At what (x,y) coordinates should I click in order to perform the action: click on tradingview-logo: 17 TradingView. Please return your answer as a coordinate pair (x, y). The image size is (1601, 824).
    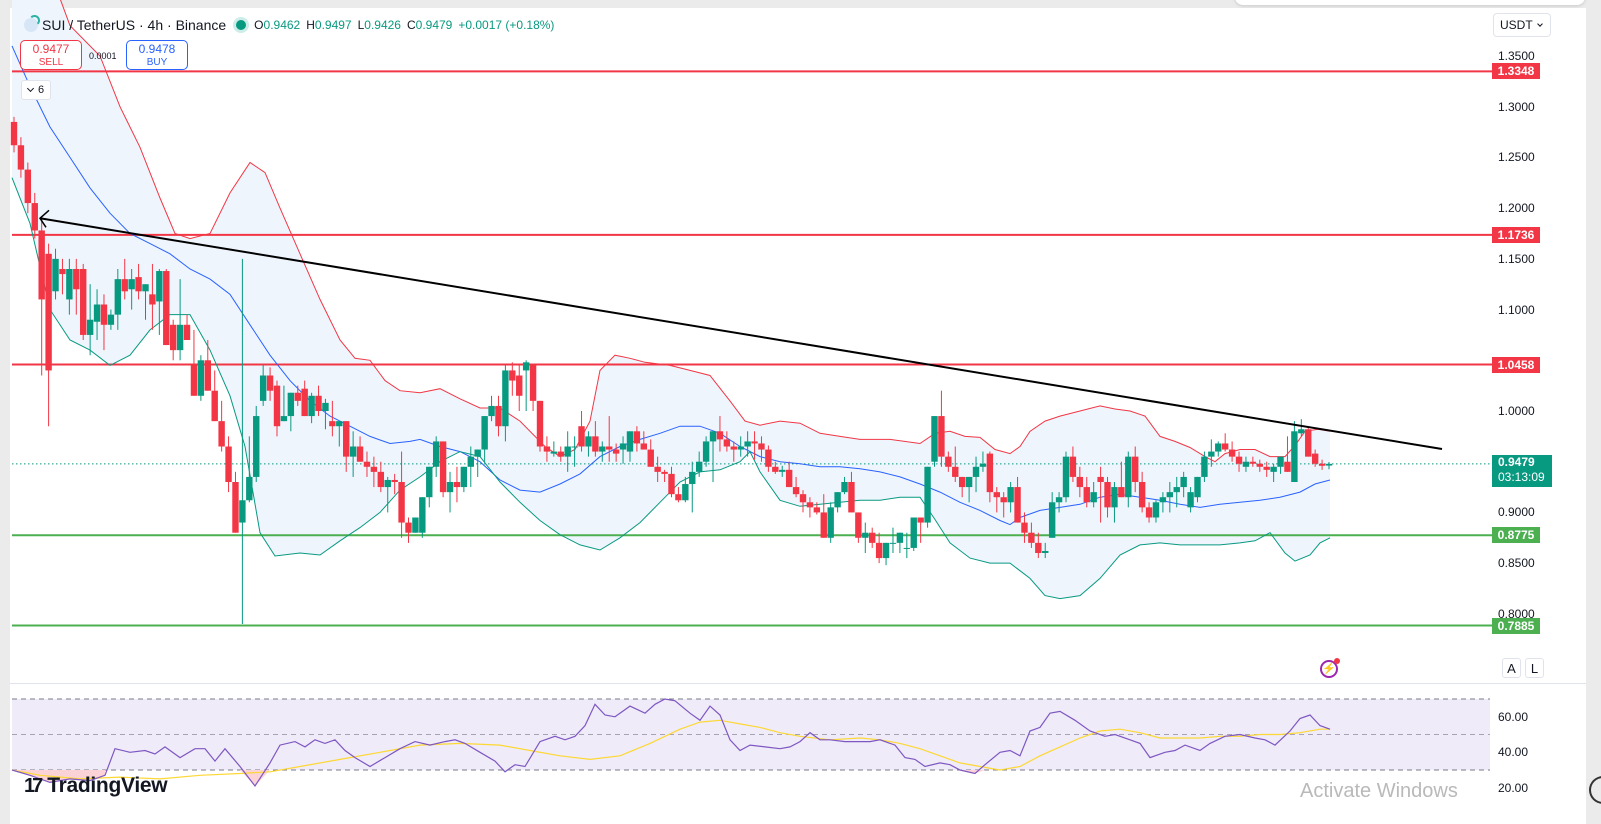
    Looking at the image, I should click on (96, 786).